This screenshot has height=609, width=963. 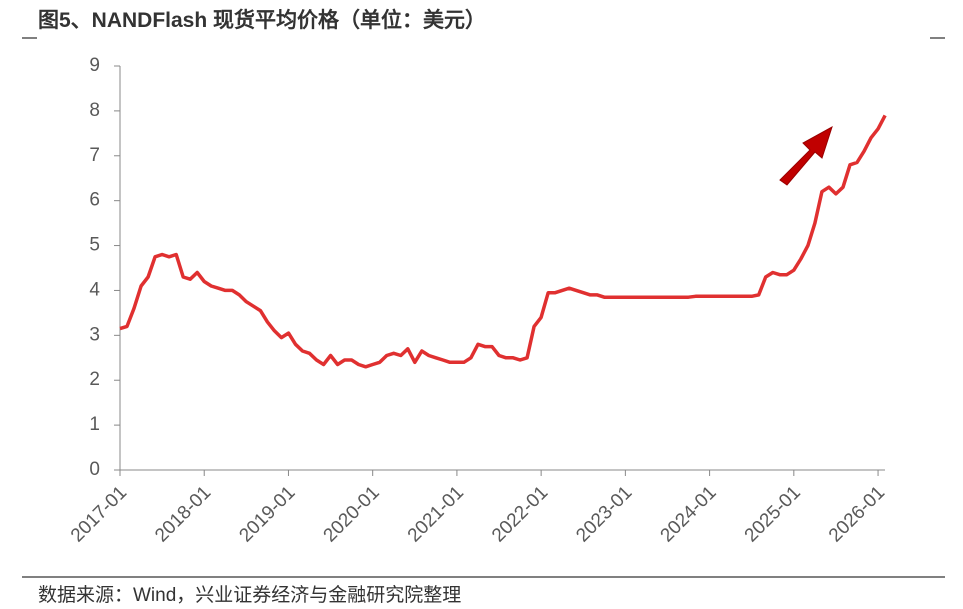 What do you see at coordinates (94, 200) in the screenshot?
I see `y-tick-label: 6` at bounding box center [94, 200].